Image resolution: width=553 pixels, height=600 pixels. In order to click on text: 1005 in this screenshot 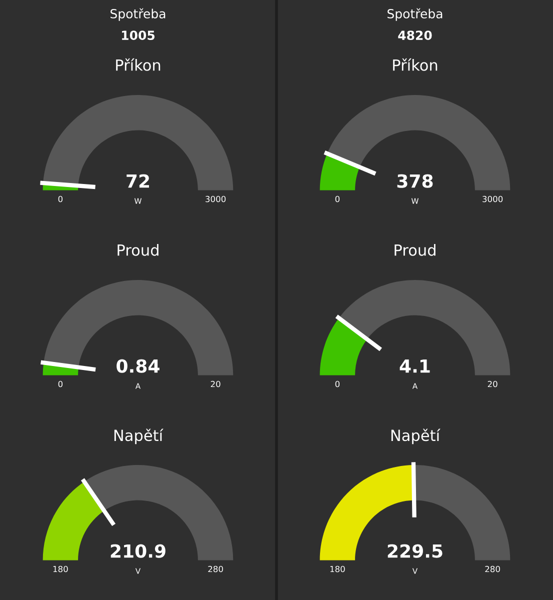, I will do `click(138, 35)`.